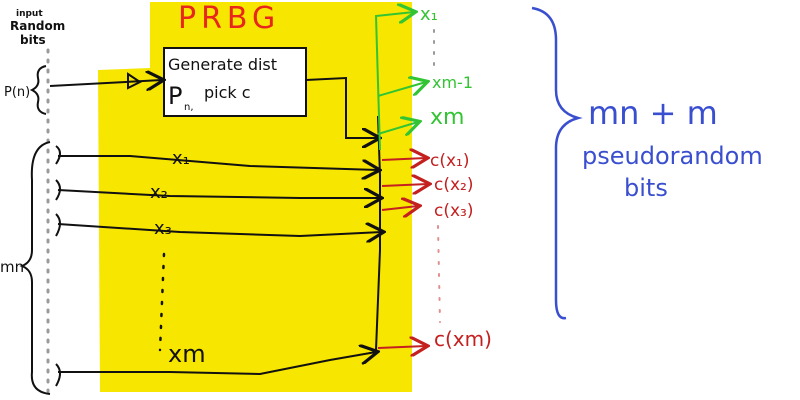 The height and width of the screenshot is (400, 800). Describe the element at coordinates (341, 107) in the screenshot. I see `box-output-wire` at that location.